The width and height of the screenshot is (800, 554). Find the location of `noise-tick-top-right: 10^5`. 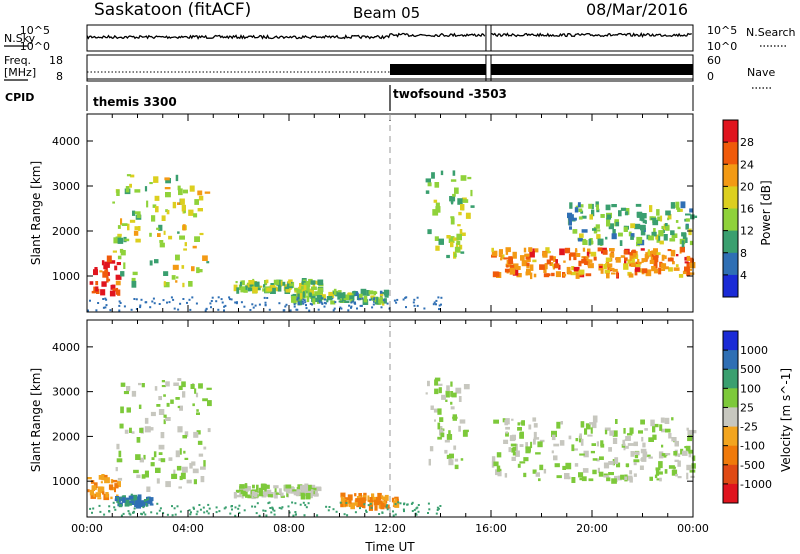

noise-tick-top-right: 10^5 is located at coordinates (722, 30).